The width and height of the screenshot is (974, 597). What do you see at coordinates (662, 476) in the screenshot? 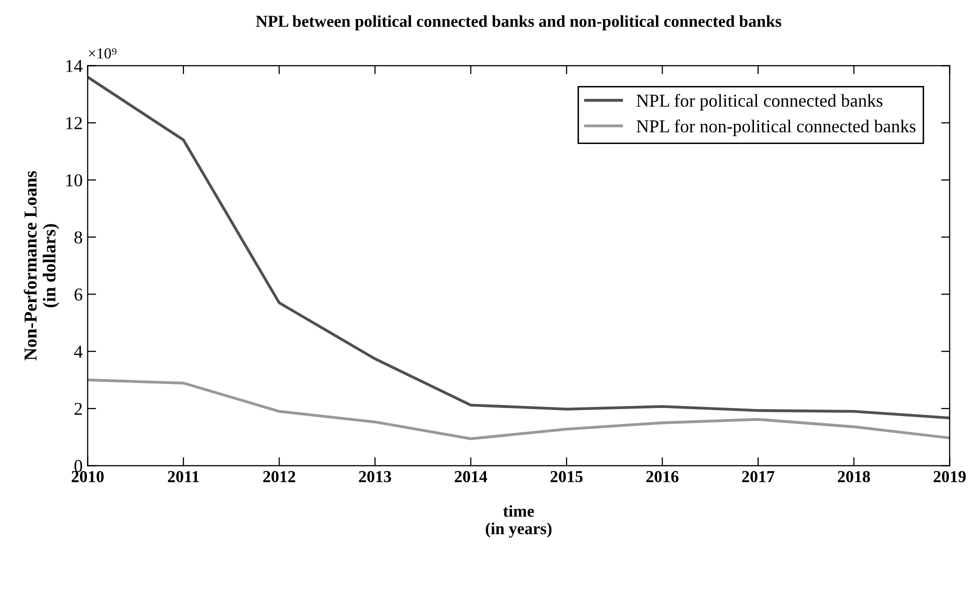
I see `x-tick-label: 2016` at bounding box center [662, 476].